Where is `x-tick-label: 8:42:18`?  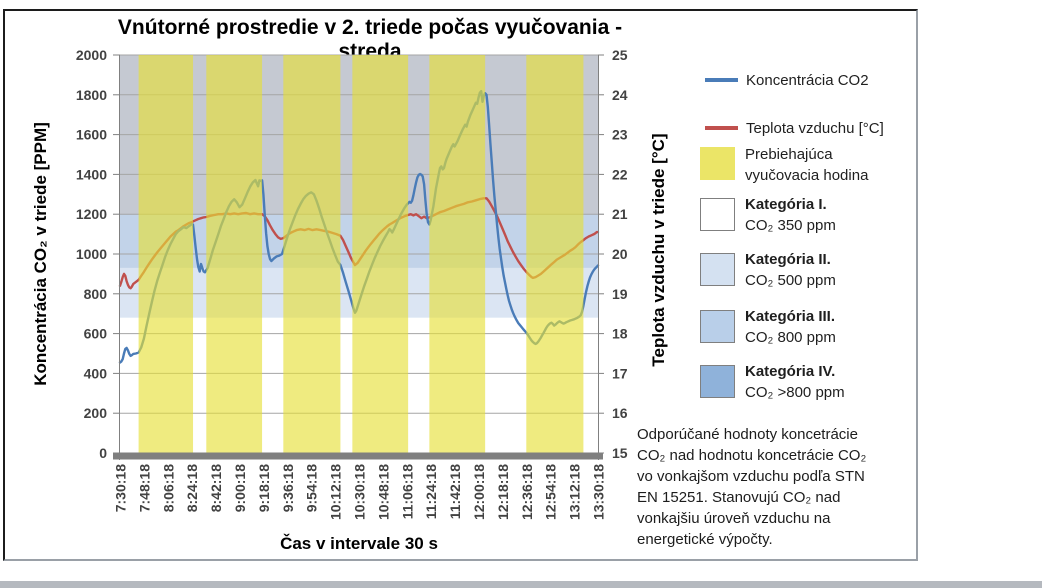
x-tick-label: 8:42:18 is located at coordinates (216, 488).